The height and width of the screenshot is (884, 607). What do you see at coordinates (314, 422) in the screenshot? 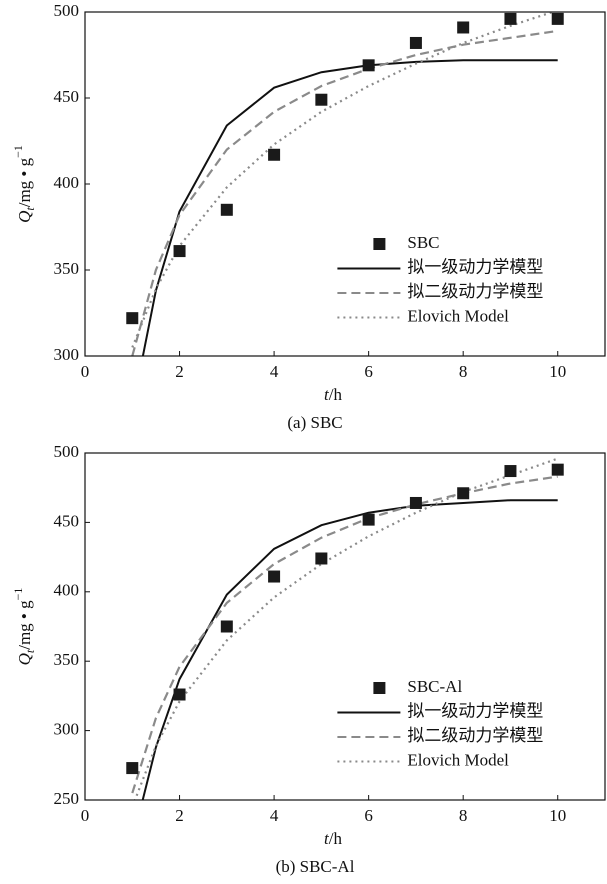
I see `caption: (a) SBC` at bounding box center [314, 422].